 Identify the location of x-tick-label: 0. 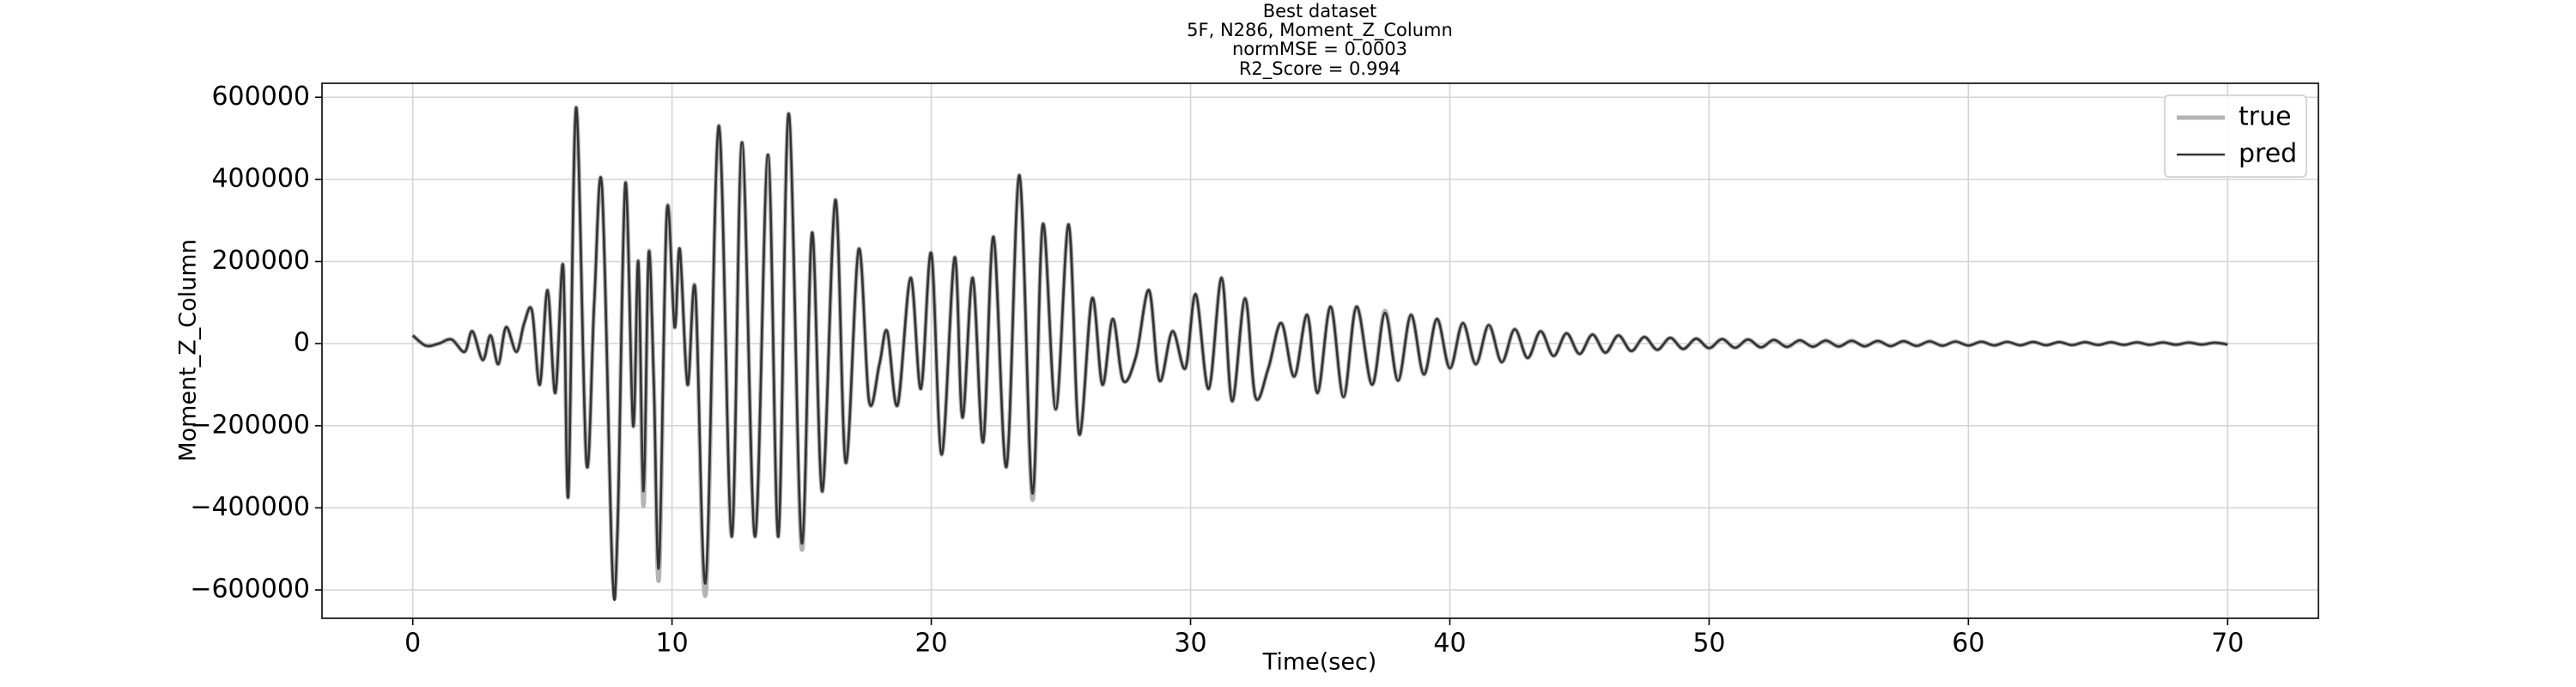
(412, 644).